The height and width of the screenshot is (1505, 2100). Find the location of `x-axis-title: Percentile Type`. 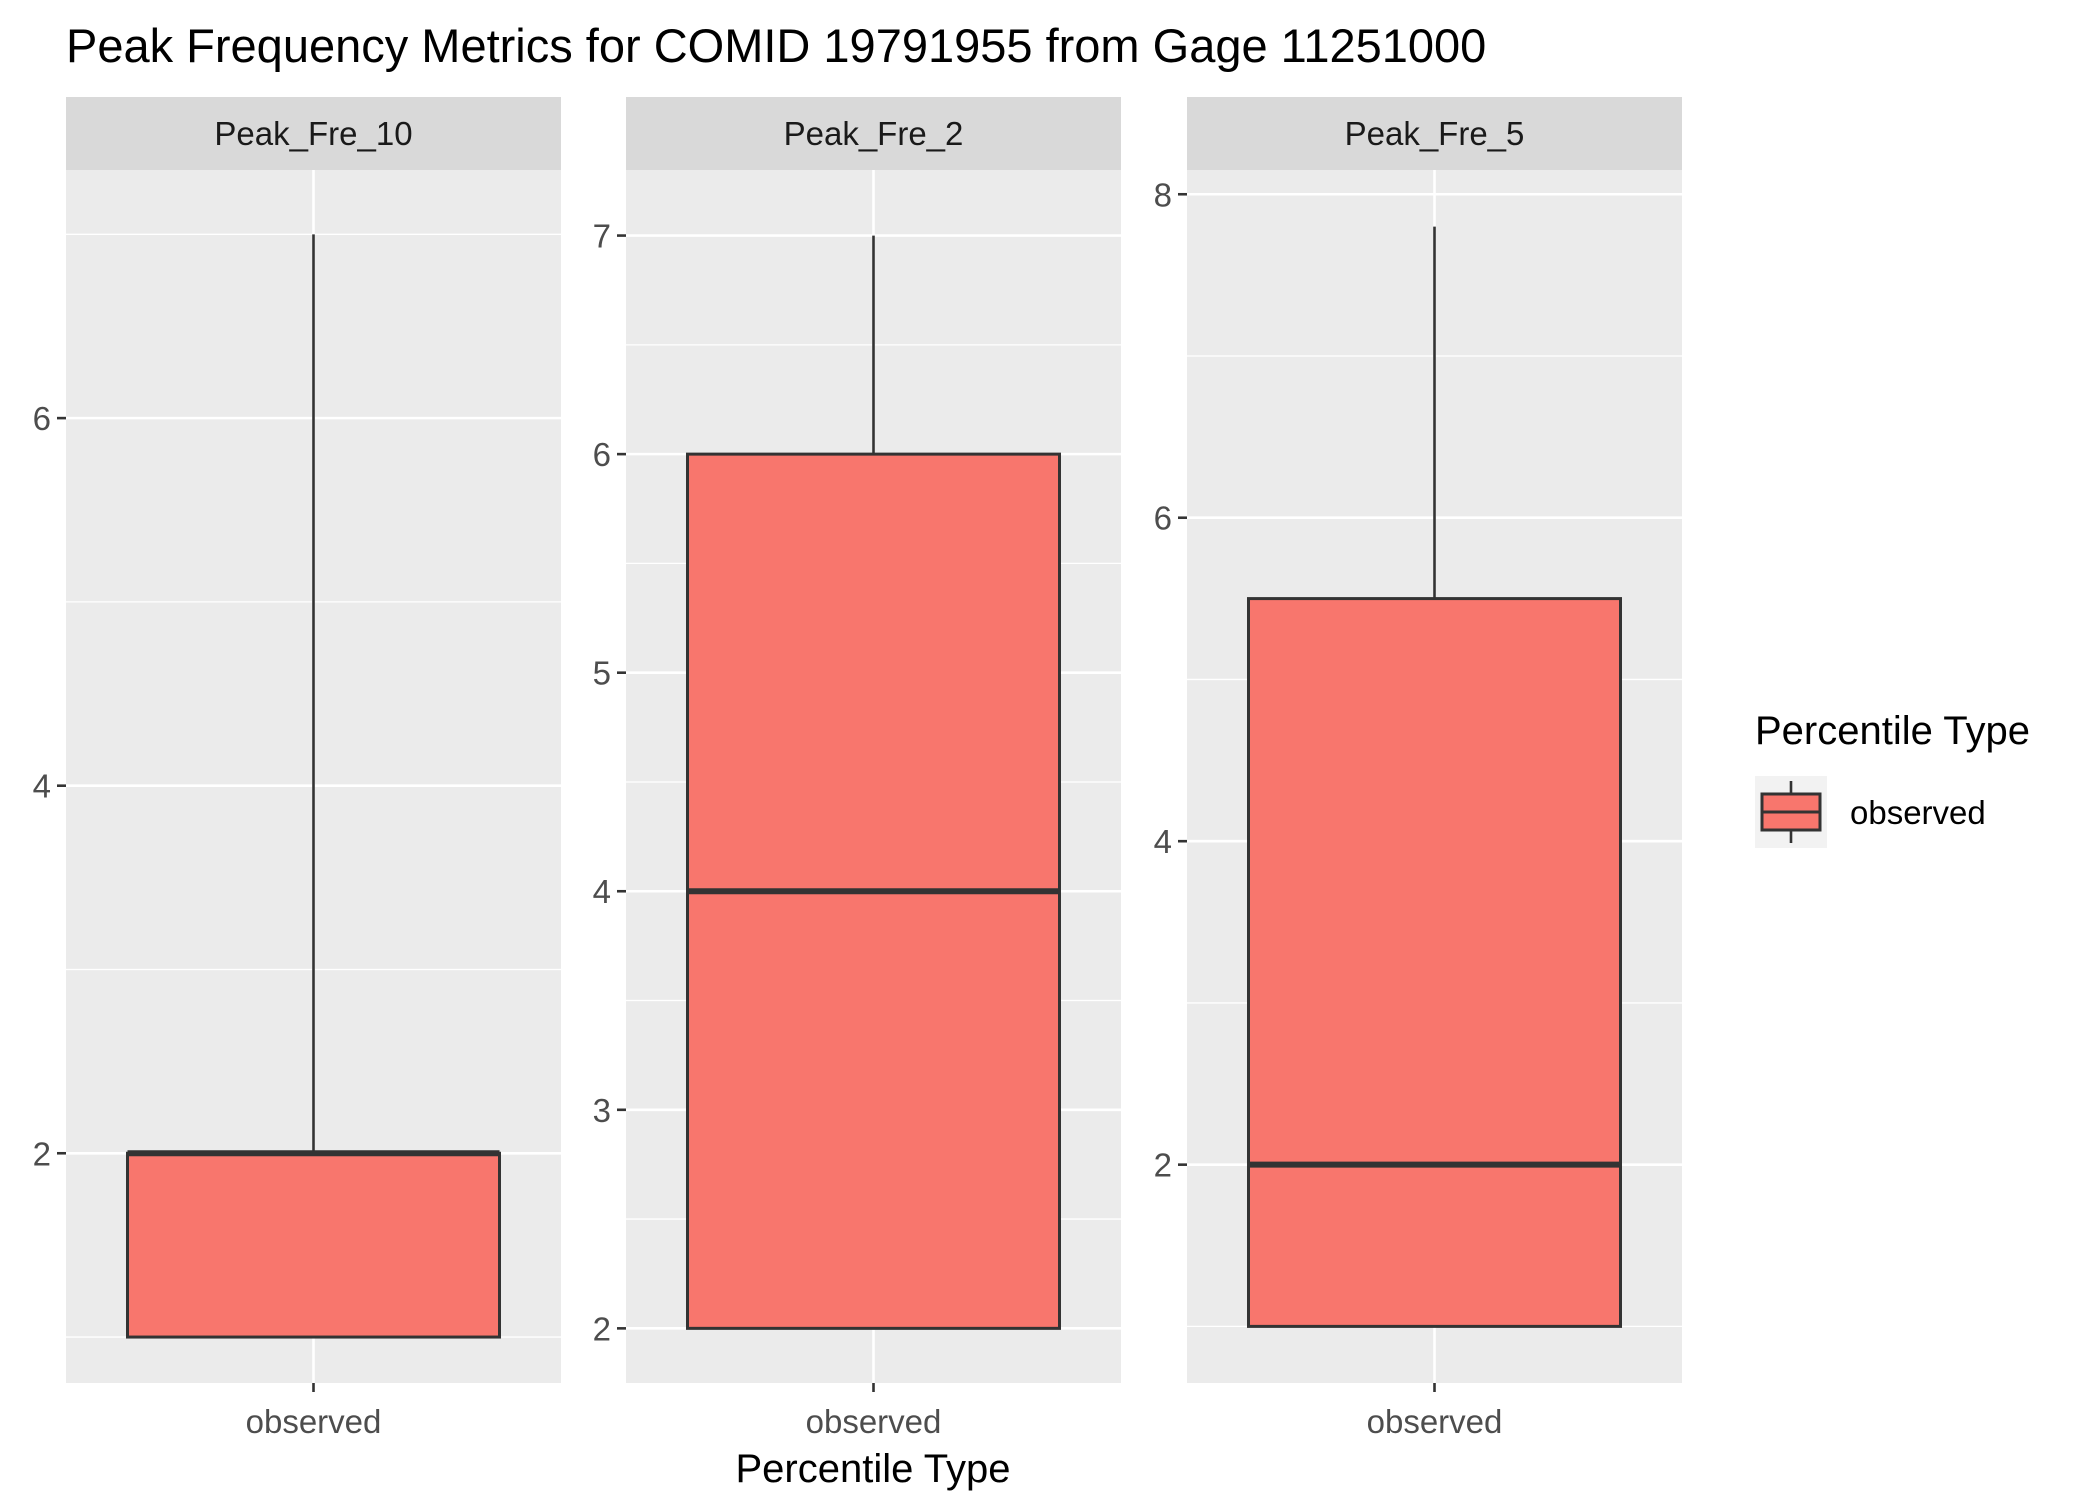

x-axis-title: Percentile Type is located at coordinates (873, 1469).